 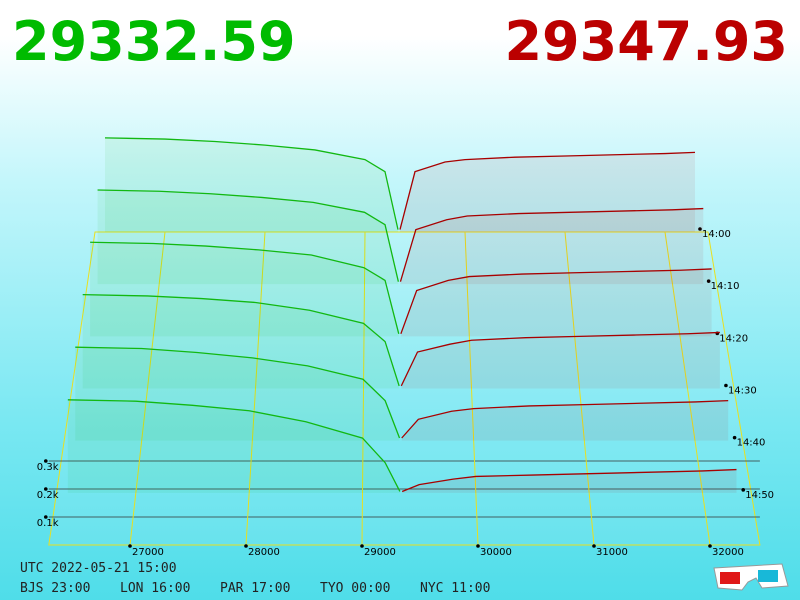 What do you see at coordinates (48, 523) in the screenshot?
I see `depth-tick-label: 0.1k` at bounding box center [48, 523].